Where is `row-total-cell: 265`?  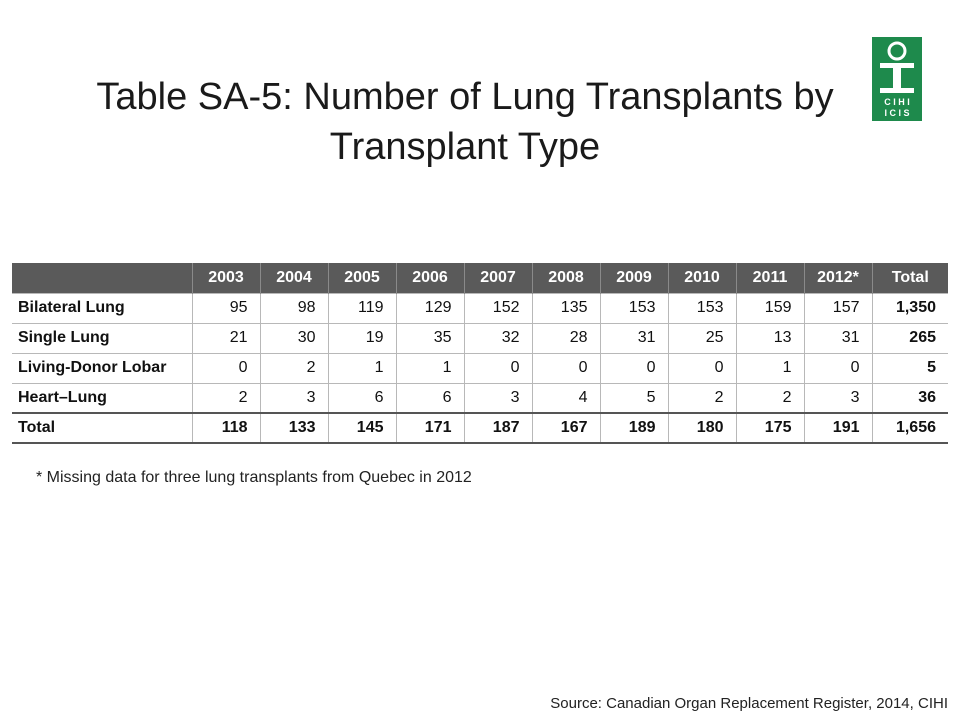 row-total-cell: 265 is located at coordinates (909, 337).